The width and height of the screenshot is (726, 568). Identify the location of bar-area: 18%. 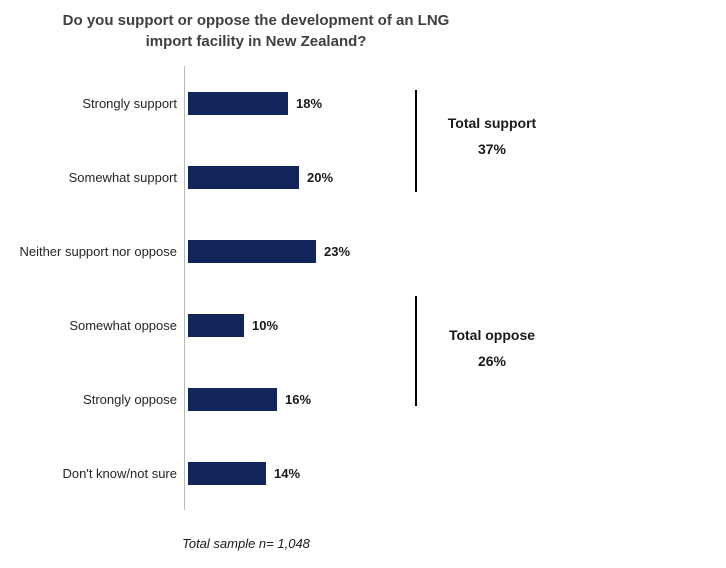
(318, 103).